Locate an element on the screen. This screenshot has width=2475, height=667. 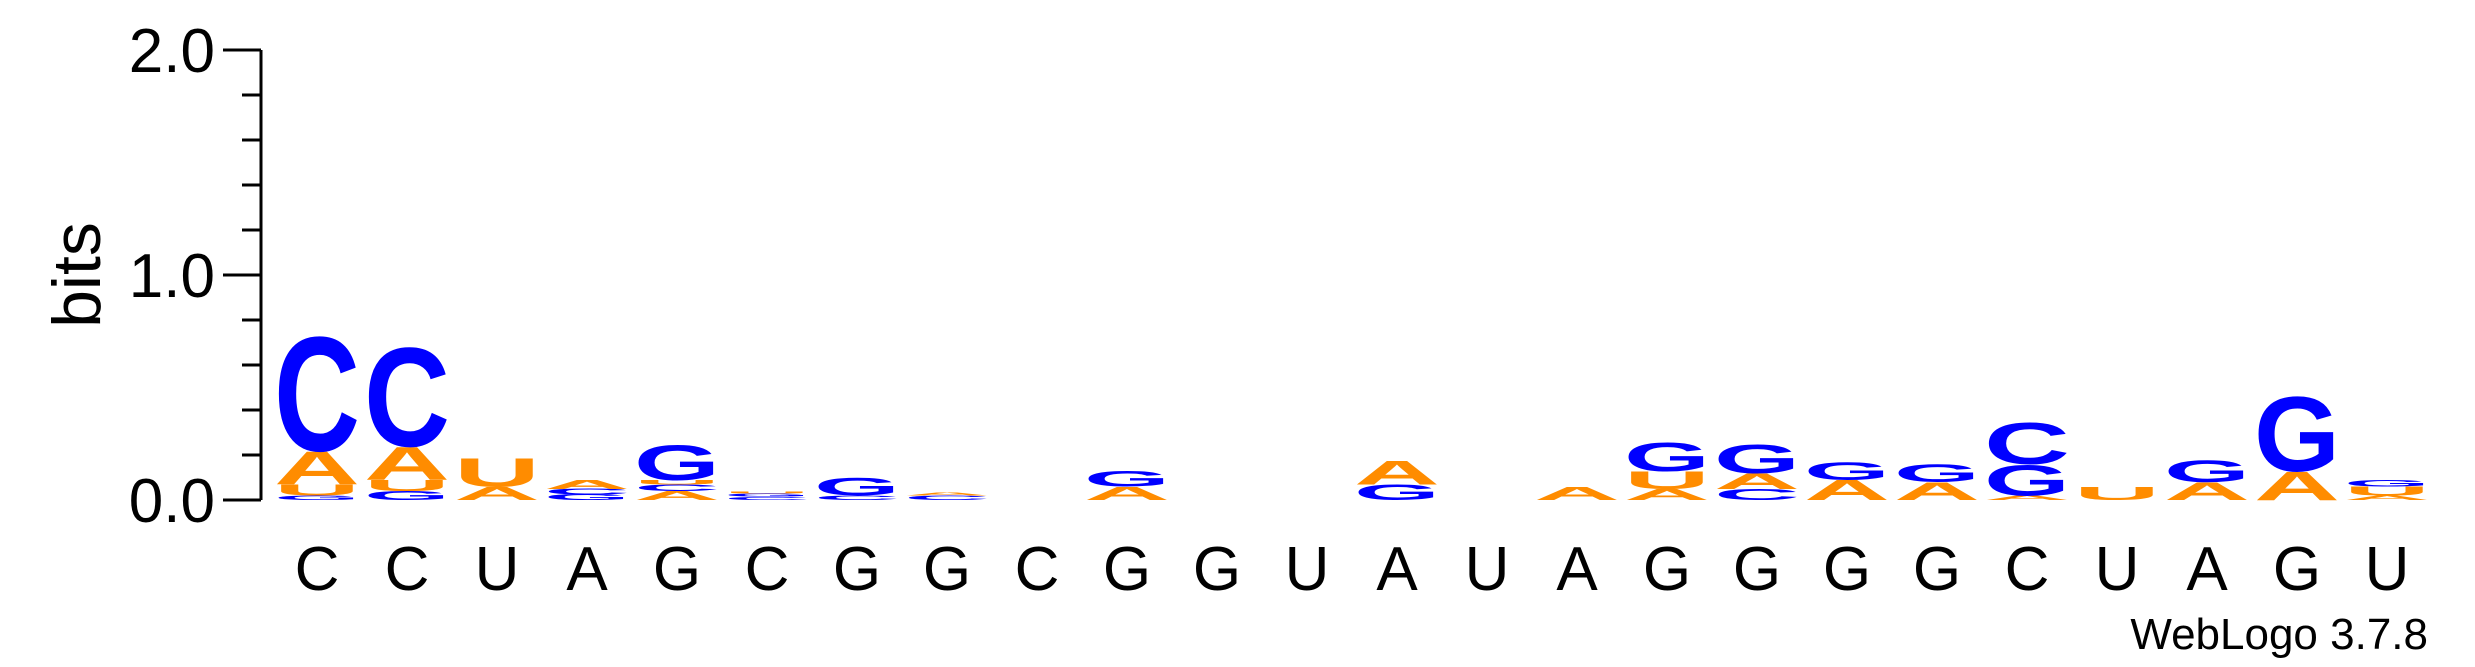
y-axis-title: bits is located at coordinates (77, 275).